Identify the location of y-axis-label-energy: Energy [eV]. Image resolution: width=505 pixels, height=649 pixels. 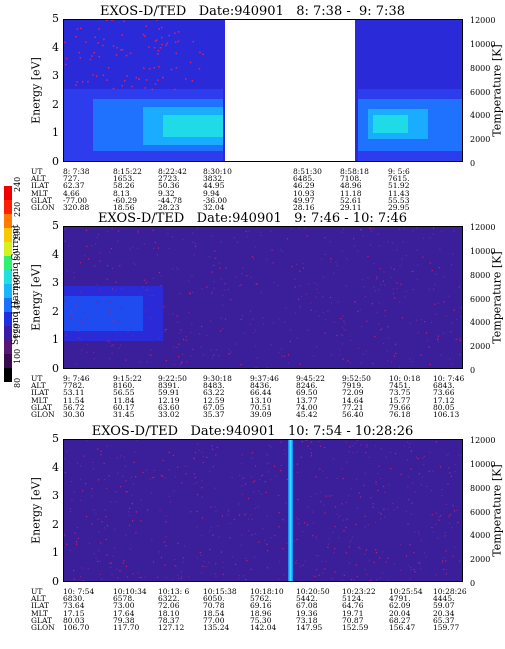
(36, 90).